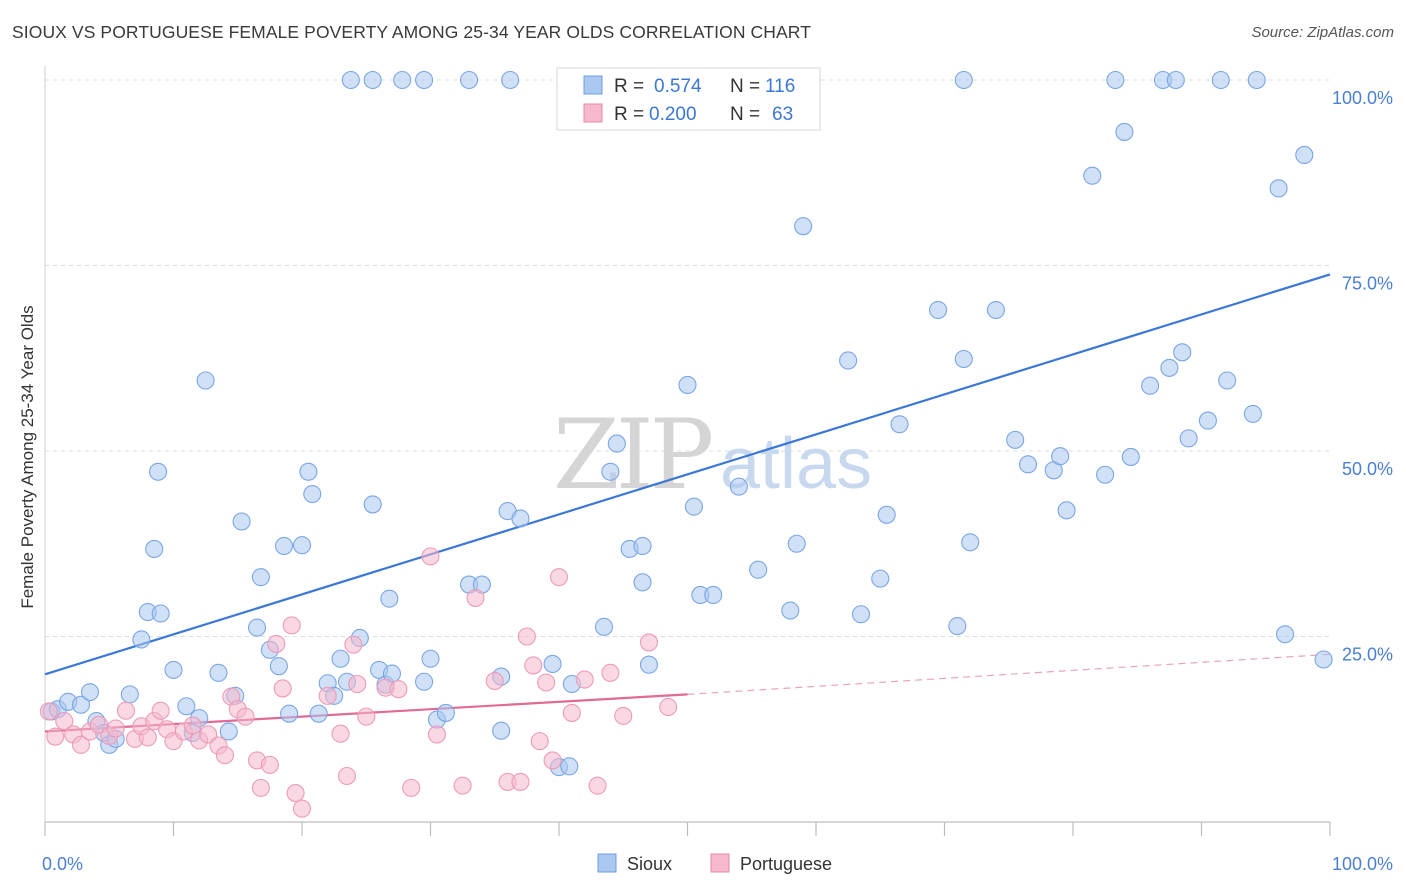  What do you see at coordinates (1367, 284) in the screenshot?
I see `y-tick-label-2: 75.0%` at bounding box center [1367, 284].